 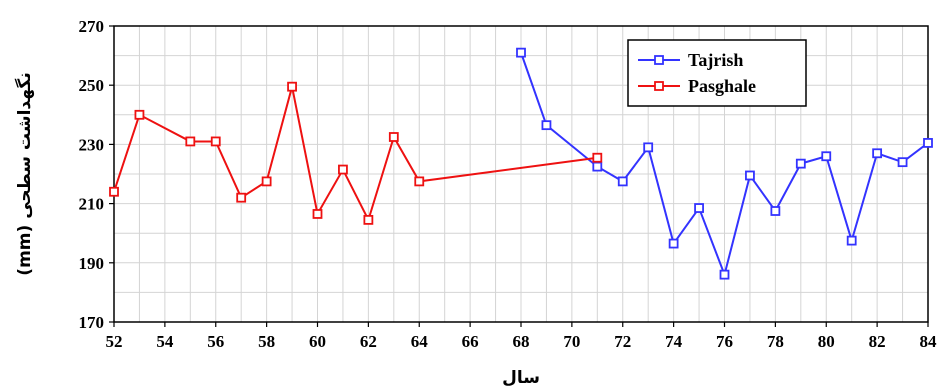 I want to click on legend: Tajrish Pasghale, so click(x=717, y=73).